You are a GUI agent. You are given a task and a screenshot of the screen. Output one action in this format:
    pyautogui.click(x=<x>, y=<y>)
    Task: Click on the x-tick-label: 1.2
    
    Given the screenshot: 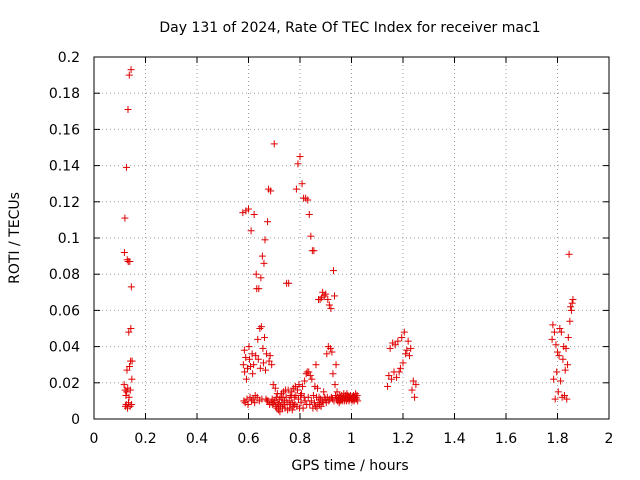 What is the action you would take?
    pyautogui.click(x=403, y=439)
    